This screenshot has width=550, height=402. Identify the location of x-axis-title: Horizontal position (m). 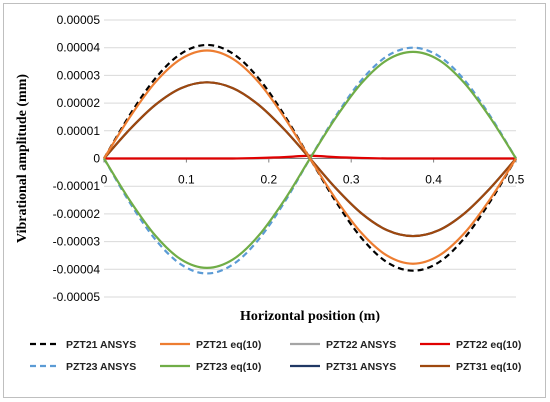
(310, 316).